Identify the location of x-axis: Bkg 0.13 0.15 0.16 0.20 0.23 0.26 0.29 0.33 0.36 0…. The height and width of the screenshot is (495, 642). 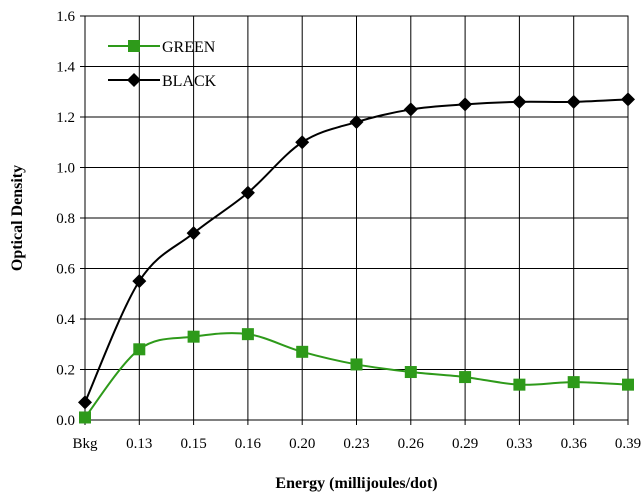
(356, 436).